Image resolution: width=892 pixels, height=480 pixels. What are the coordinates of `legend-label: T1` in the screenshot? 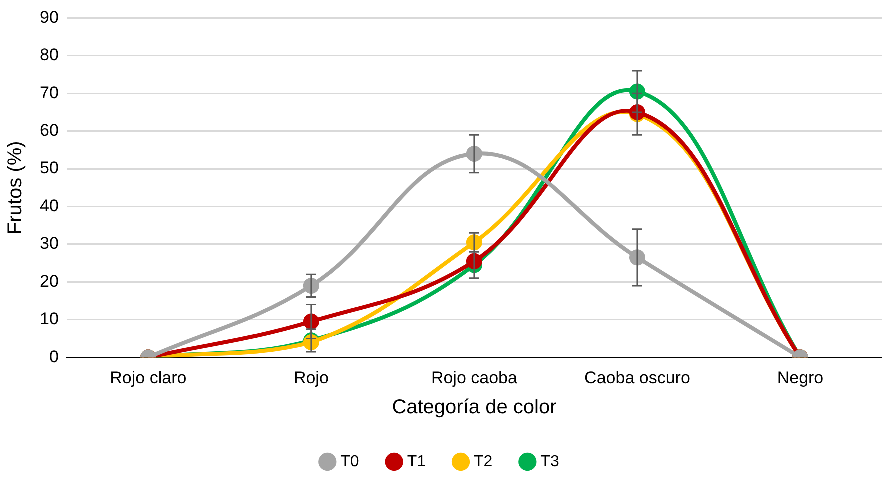 It's located at (416, 461).